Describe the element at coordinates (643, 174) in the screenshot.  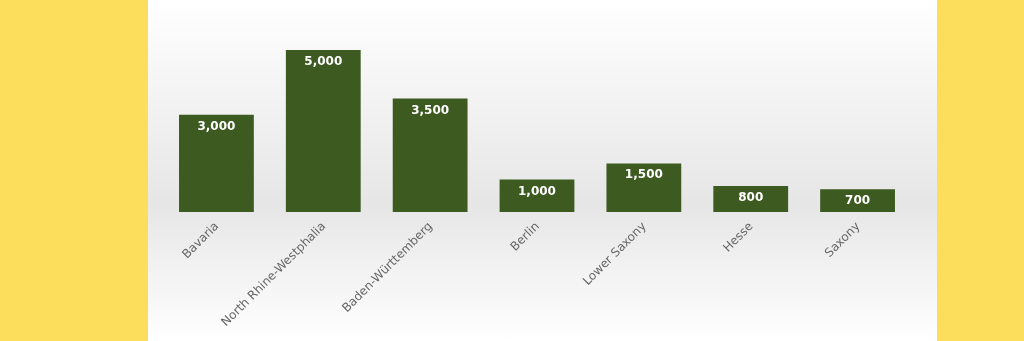
I see `data-label: 1,500` at that location.